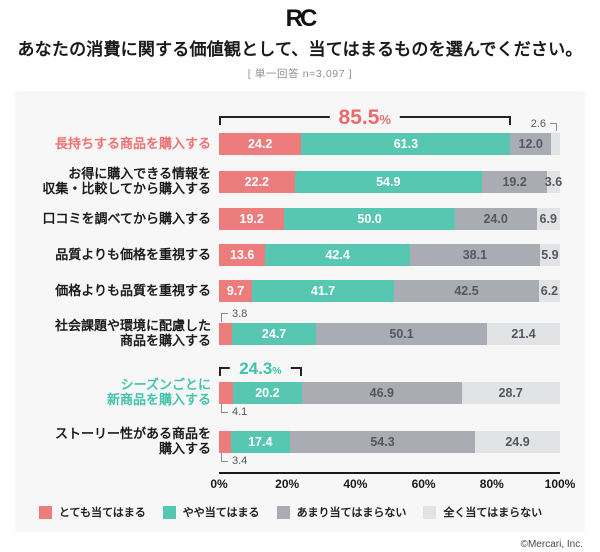 This screenshot has height=552, width=600. What do you see at coordinates (495, 219) in the screenshot?
I see `segment-value: 24.0` at bounding box center [495, 219].